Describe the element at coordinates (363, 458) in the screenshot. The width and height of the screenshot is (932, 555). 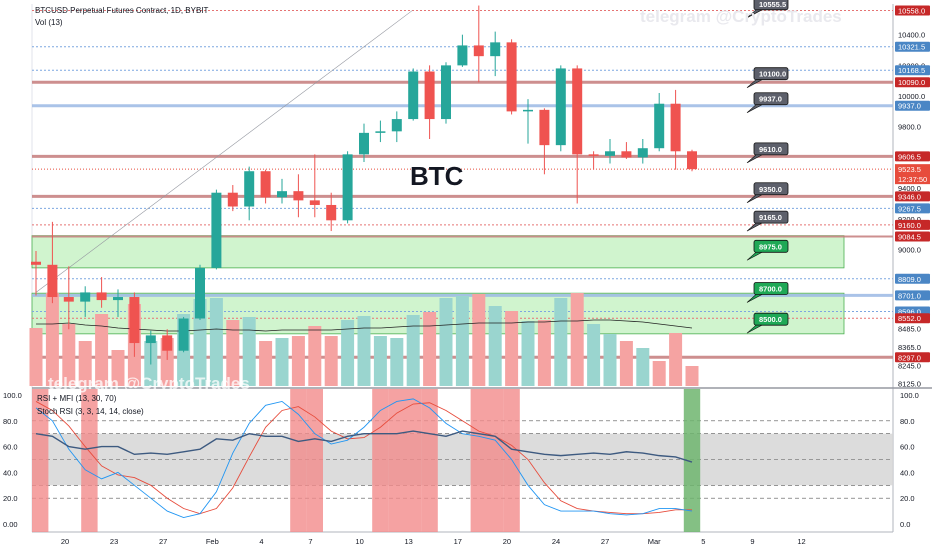
I see `stoch-d-line` at that location.